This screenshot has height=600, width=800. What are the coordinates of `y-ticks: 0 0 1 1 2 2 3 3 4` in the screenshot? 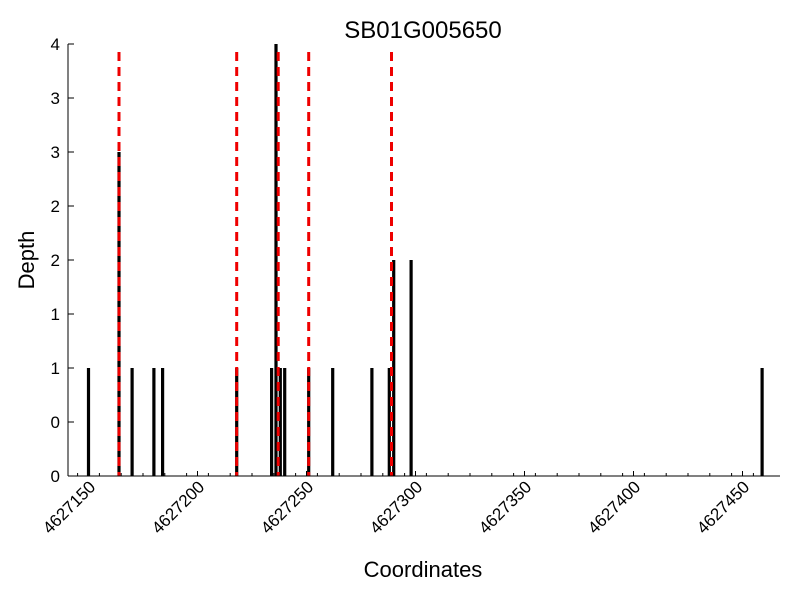 It's located at (62, 260).